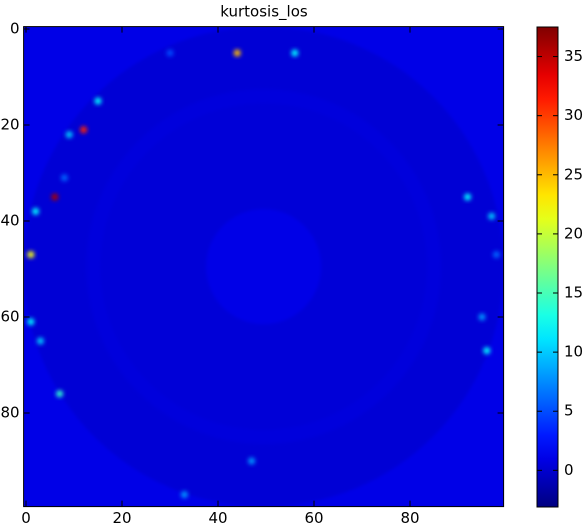  I want to click on region, so click(264, 267).